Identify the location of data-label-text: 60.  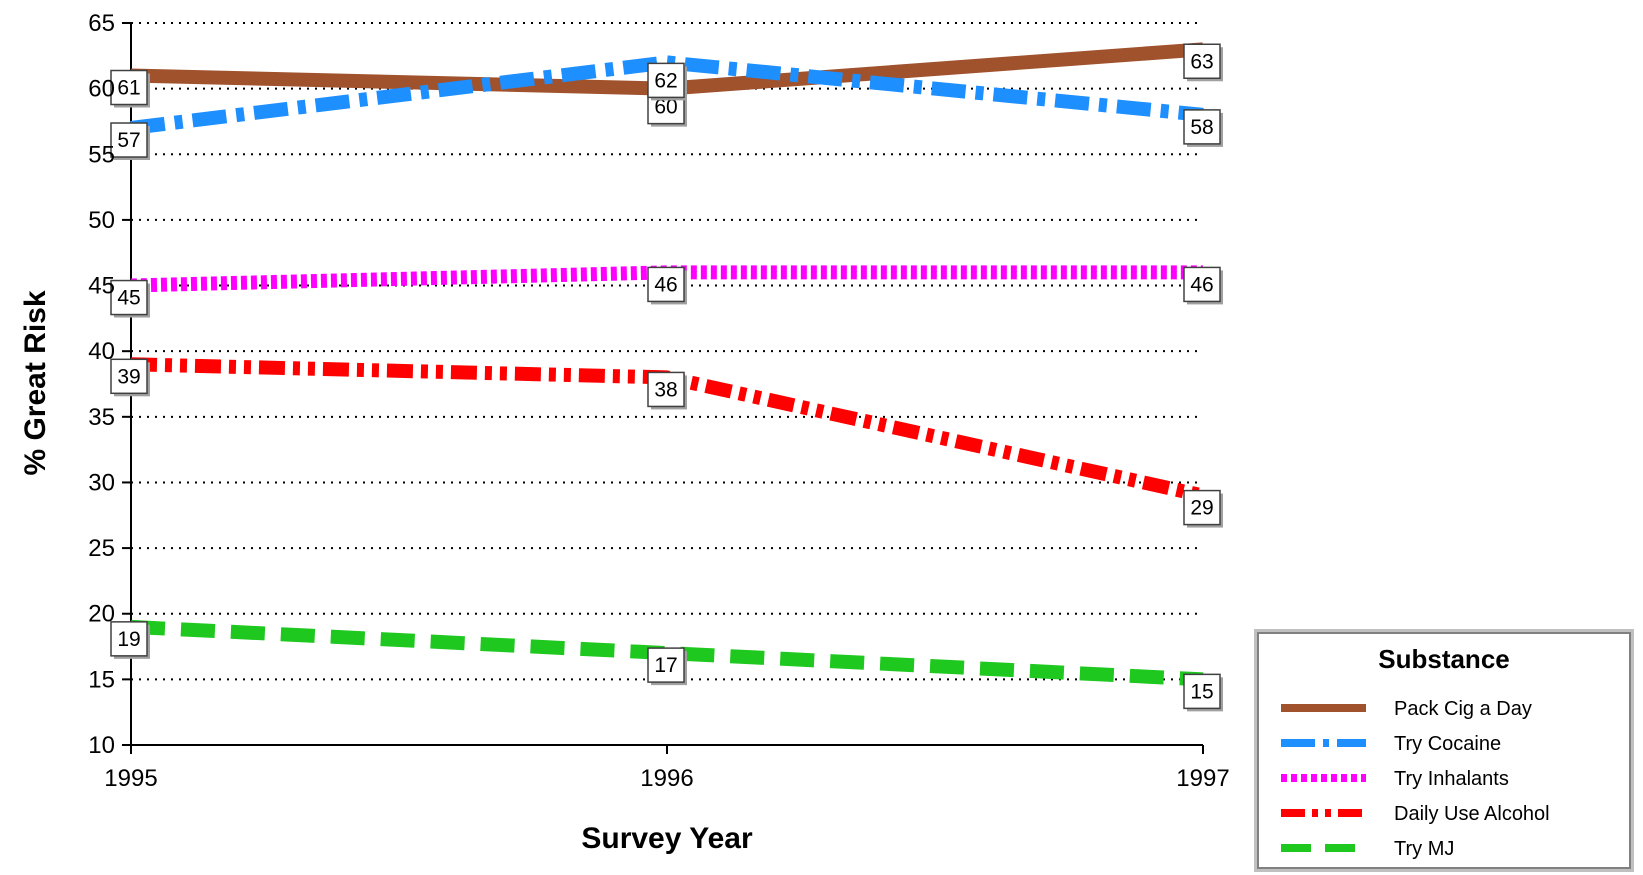
(665, 107).